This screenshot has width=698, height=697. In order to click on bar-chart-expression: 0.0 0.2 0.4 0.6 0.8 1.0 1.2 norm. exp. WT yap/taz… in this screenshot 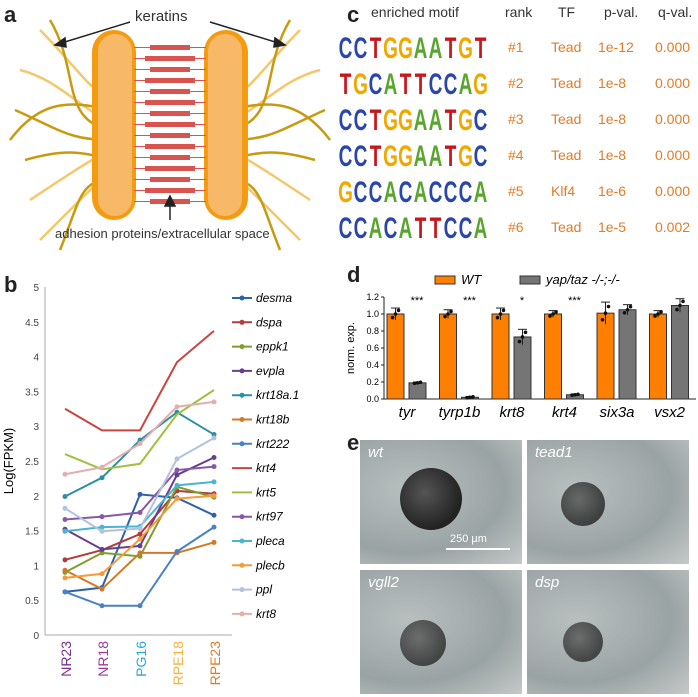, I will do `click(520, 346)`.